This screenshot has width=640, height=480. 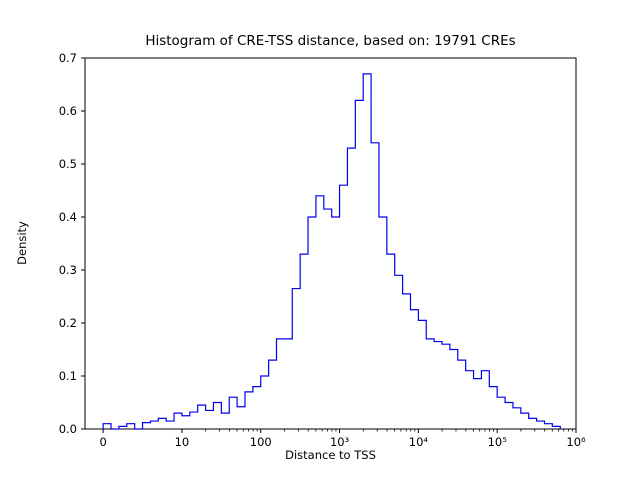 I want to click on x-tick-label: 10⁵, so click(x=498, y=442).